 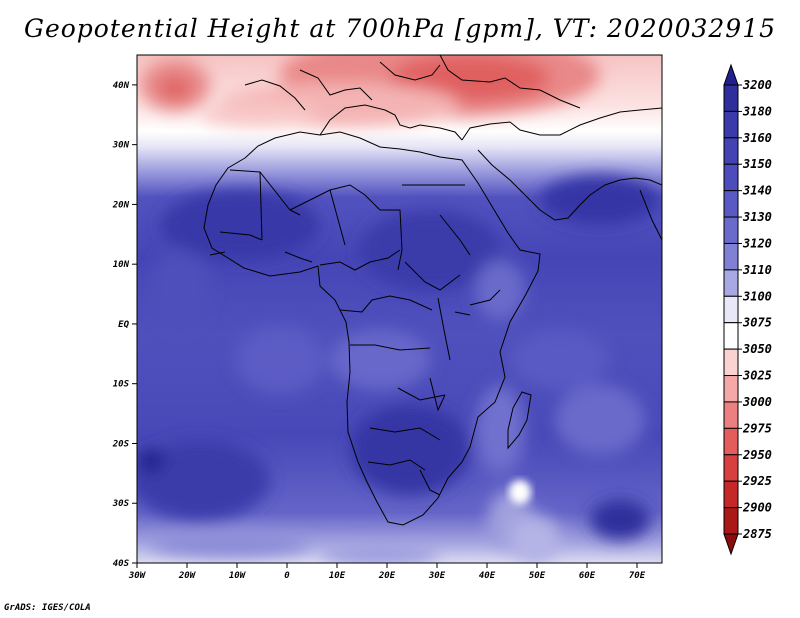 I want to click on lat-tick-label: EQ, so click(x=123, y=325).